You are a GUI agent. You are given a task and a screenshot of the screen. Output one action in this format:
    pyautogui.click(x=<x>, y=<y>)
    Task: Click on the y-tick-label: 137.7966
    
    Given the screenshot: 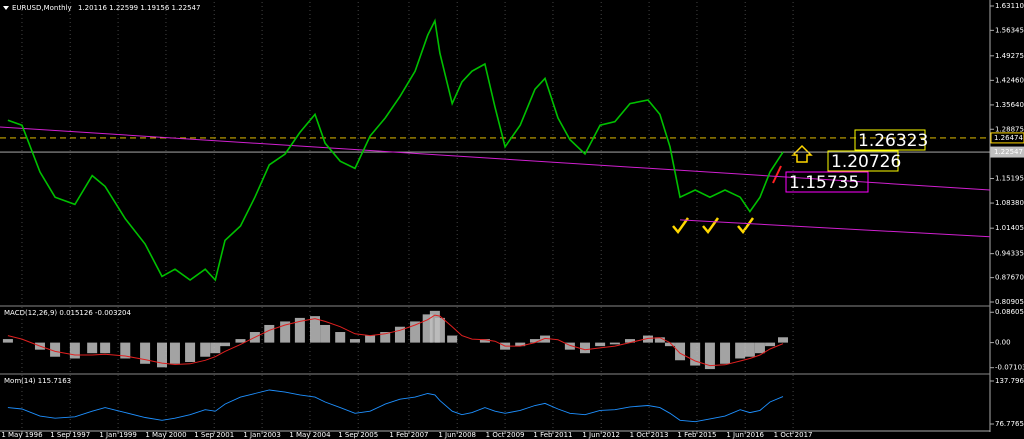 What is the action you would take?
    pyautogui.click(x=1009, y=381)
    